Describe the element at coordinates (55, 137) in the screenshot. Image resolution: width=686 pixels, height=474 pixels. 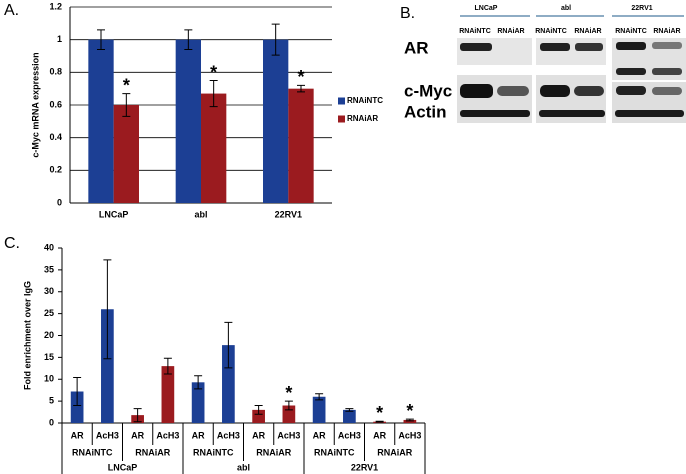
I see `y-tick-label: 0.4` at that location.